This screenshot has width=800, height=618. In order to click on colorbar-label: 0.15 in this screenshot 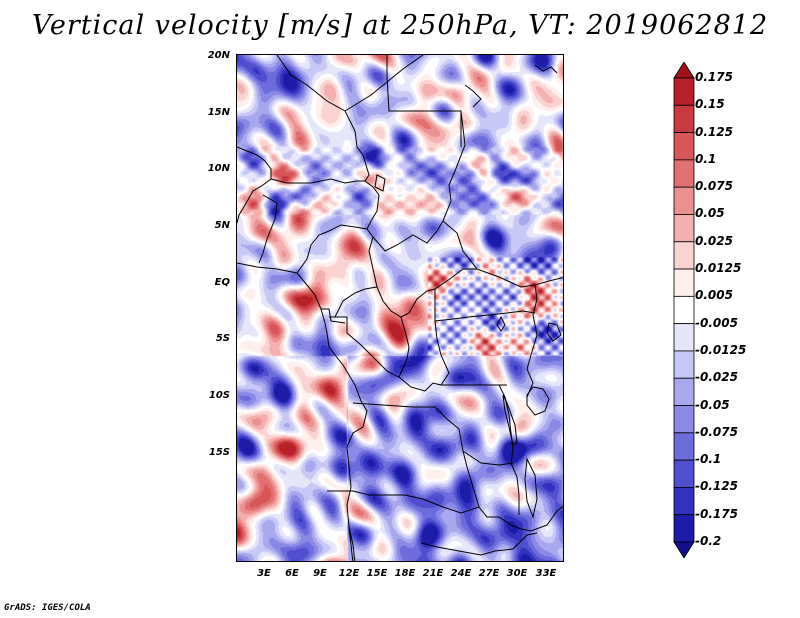, I will do `click(710, 104)`.